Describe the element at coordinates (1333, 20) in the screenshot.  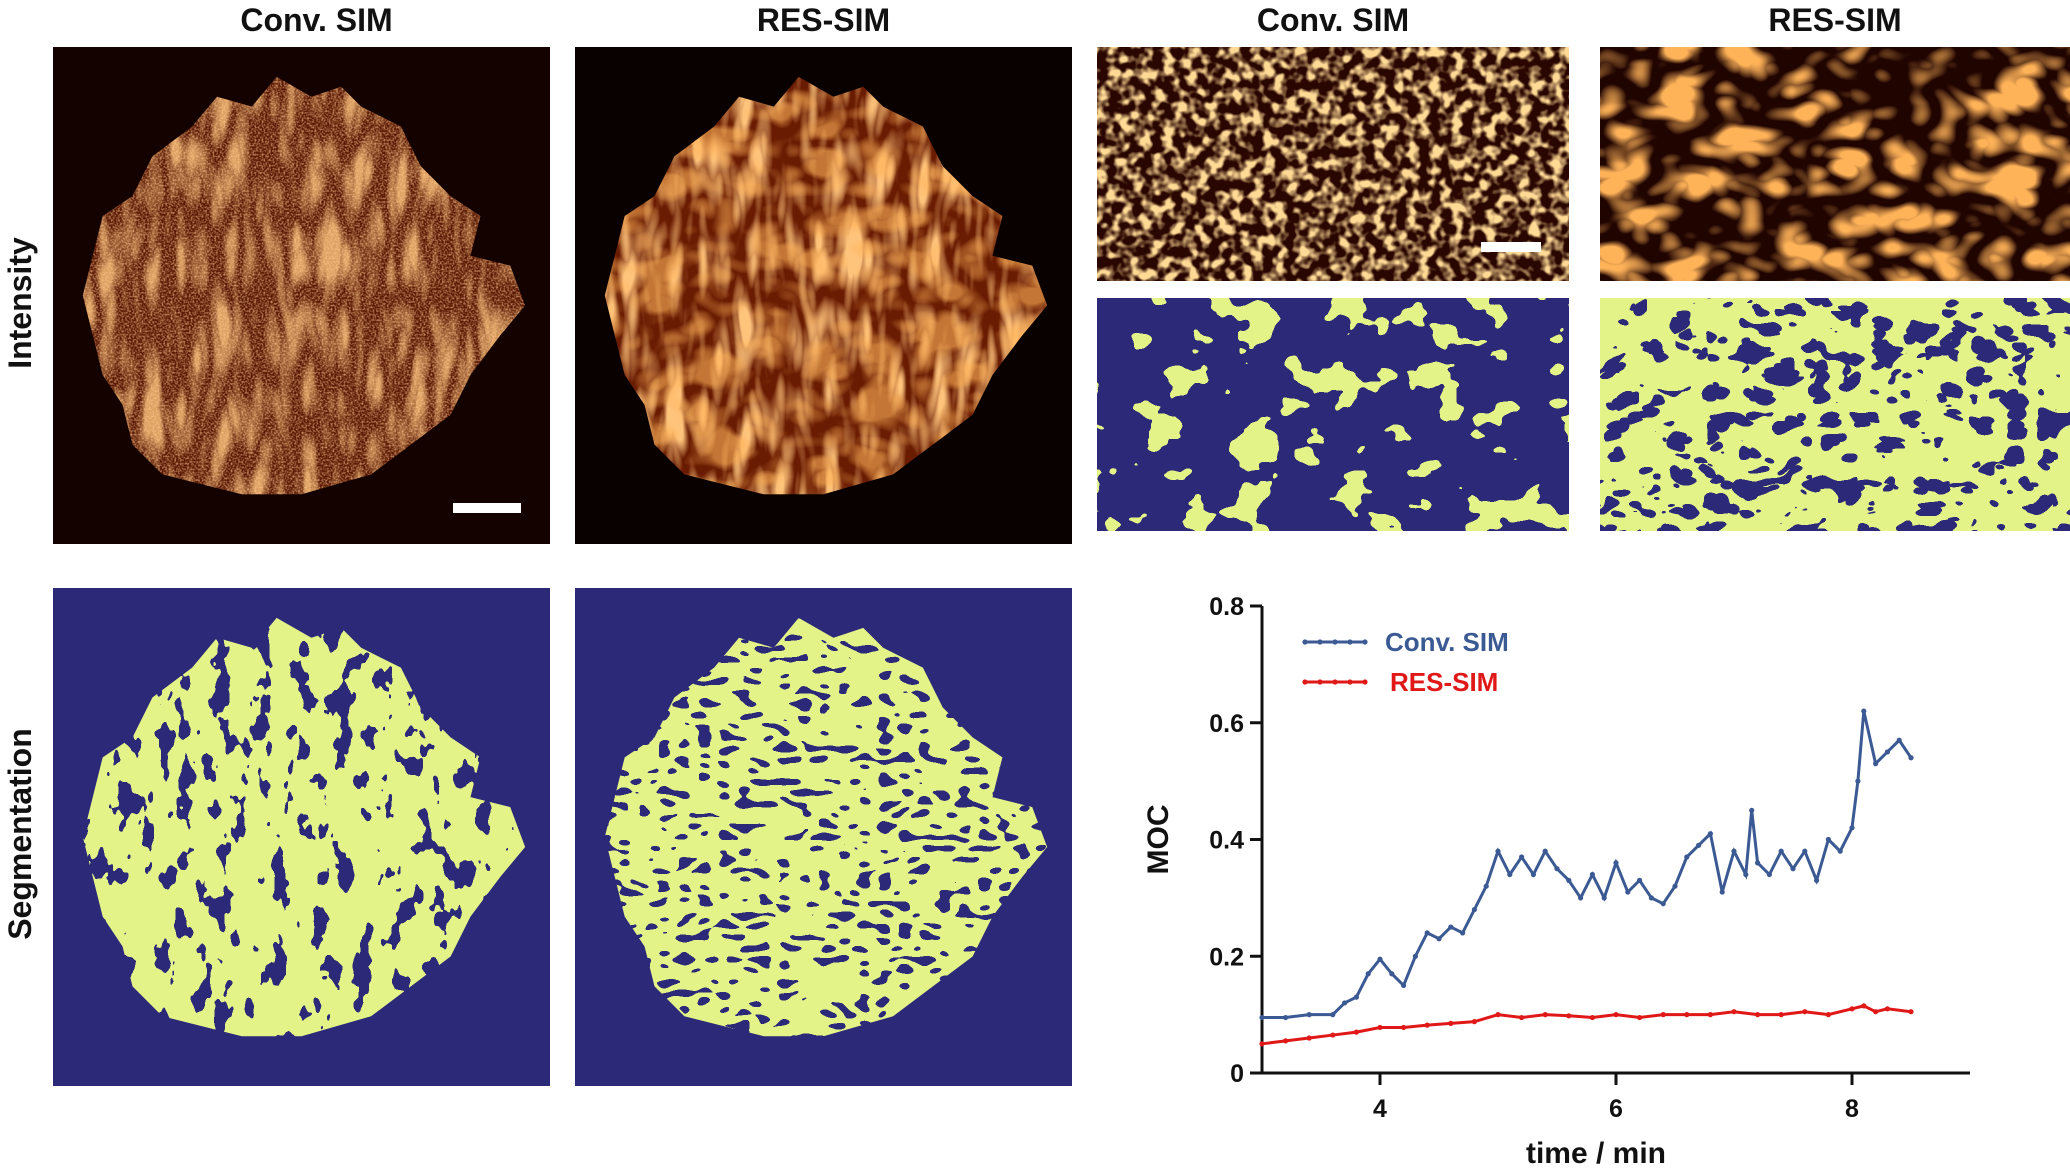
I see `column-header-conv-sim-zoom: Conv. SIM` at that location.